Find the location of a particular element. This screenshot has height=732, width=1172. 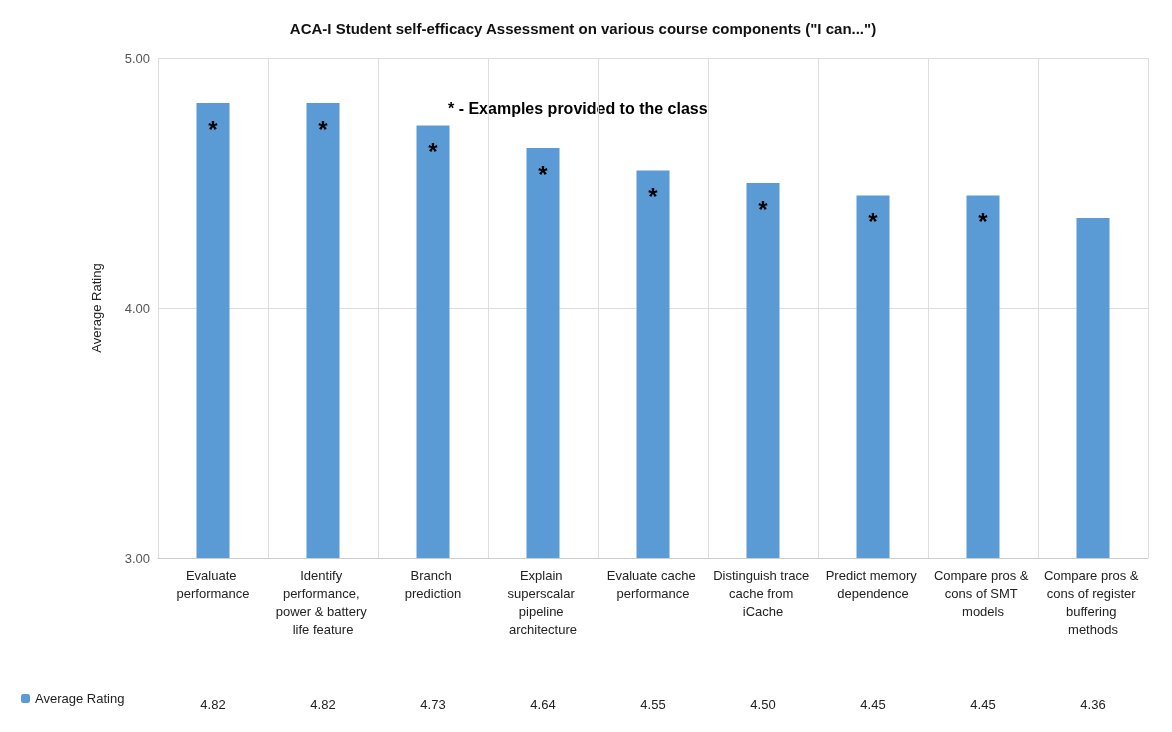

x-tick-label: Compare pros & cons of SMT models is located at coordinates (983, 593).